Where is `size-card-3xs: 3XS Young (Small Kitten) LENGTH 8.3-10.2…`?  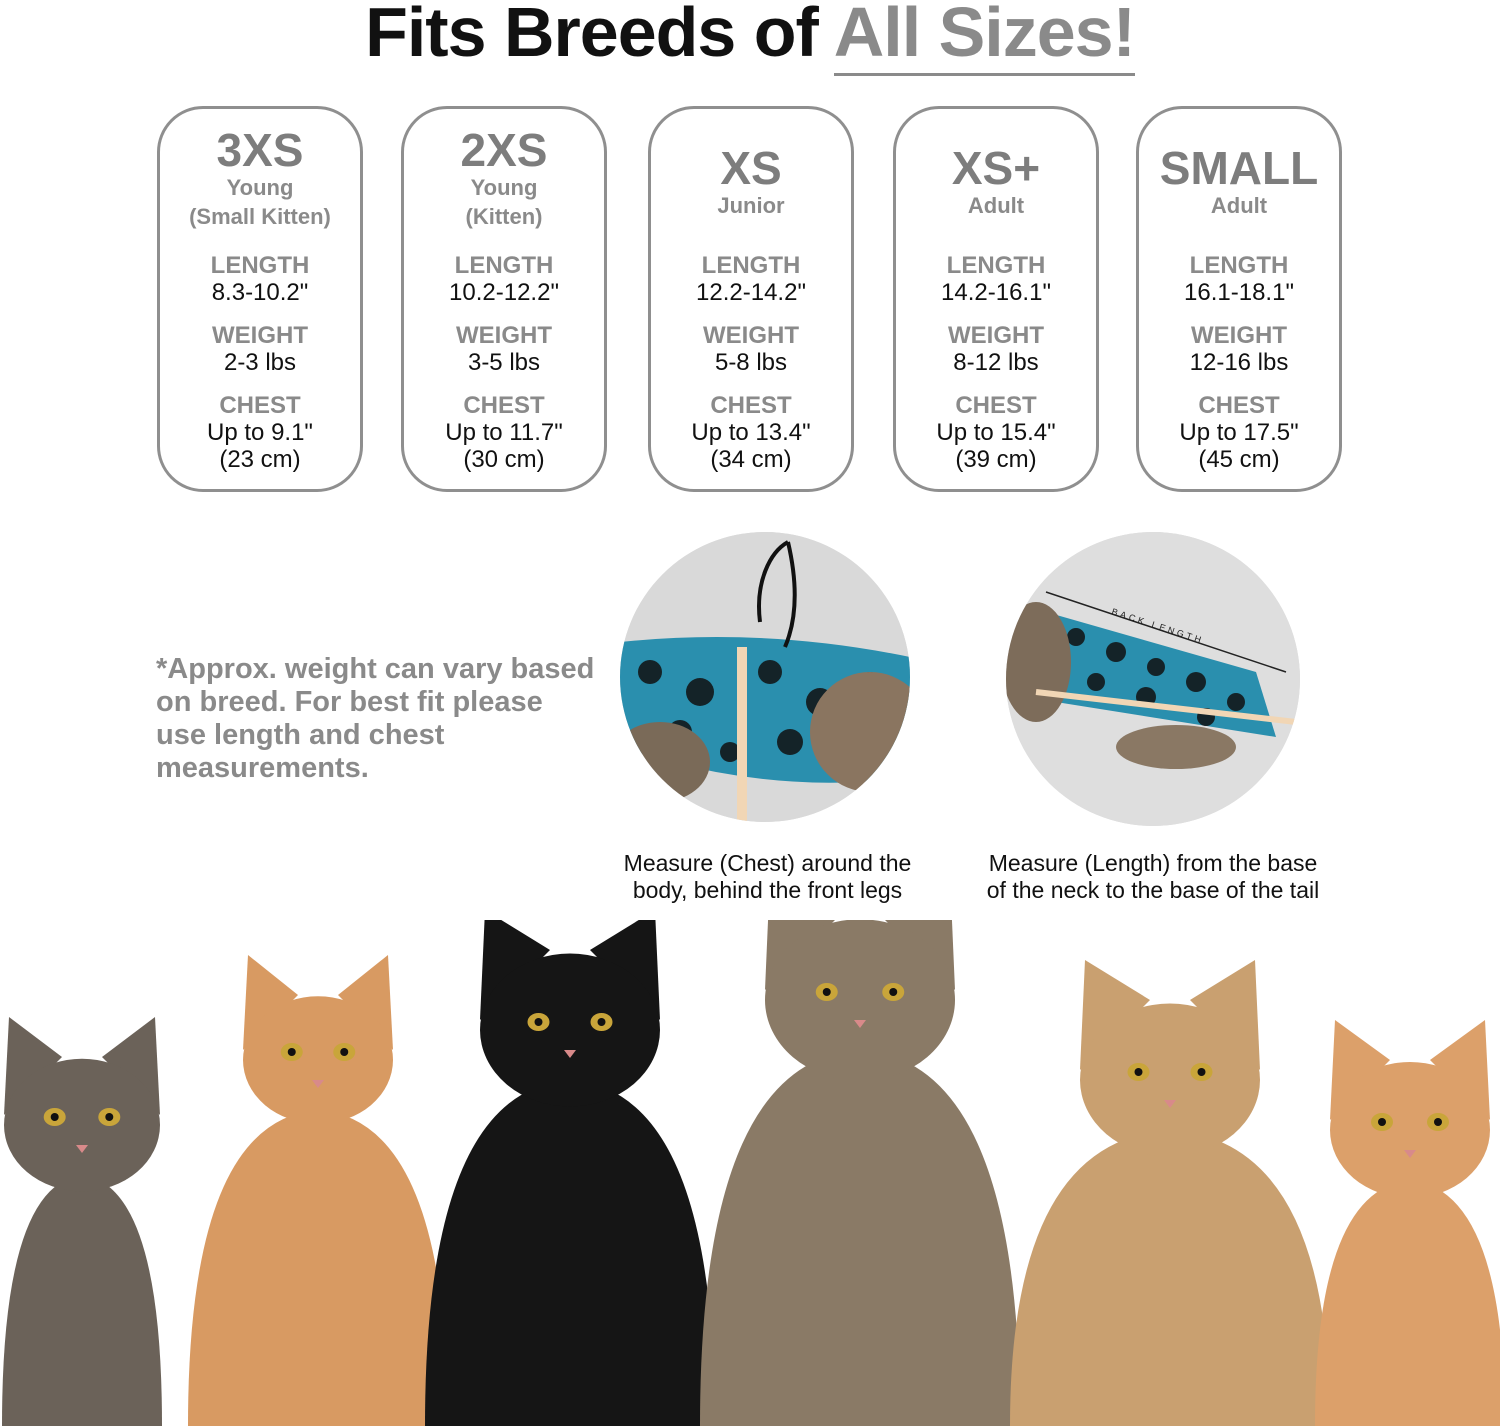 size-card-3xs: 3XS Young (Small Kitten) LENGTH 8.3-10.2… is located at coordinates (260, 299).